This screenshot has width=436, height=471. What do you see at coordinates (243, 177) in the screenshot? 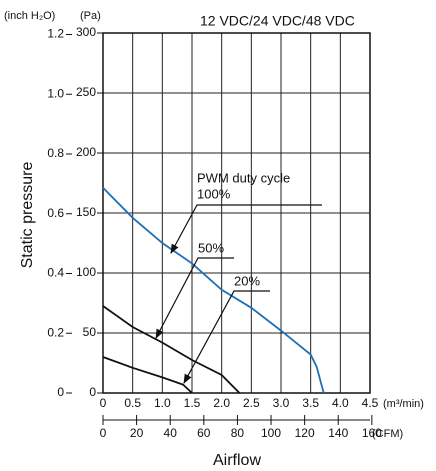
I see `annotation: PWM duty cycle` at bounding box center [243, 177].